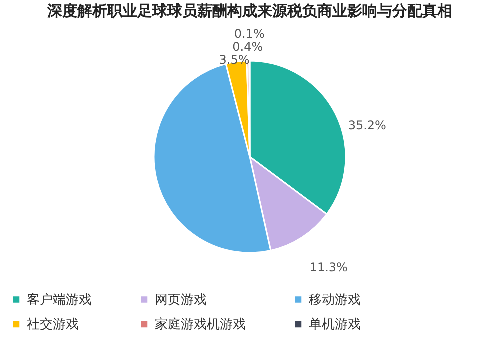 This screenshot has width=500, height=362. I want to click on data-label: 11.3%, so click(329, 267).